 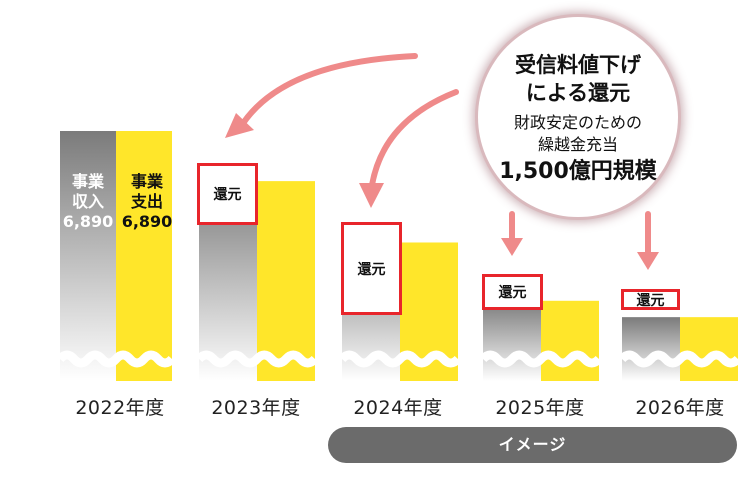 I want to click on income-bar-label: 事業 収入 6,890, so click(x=88, y=202).